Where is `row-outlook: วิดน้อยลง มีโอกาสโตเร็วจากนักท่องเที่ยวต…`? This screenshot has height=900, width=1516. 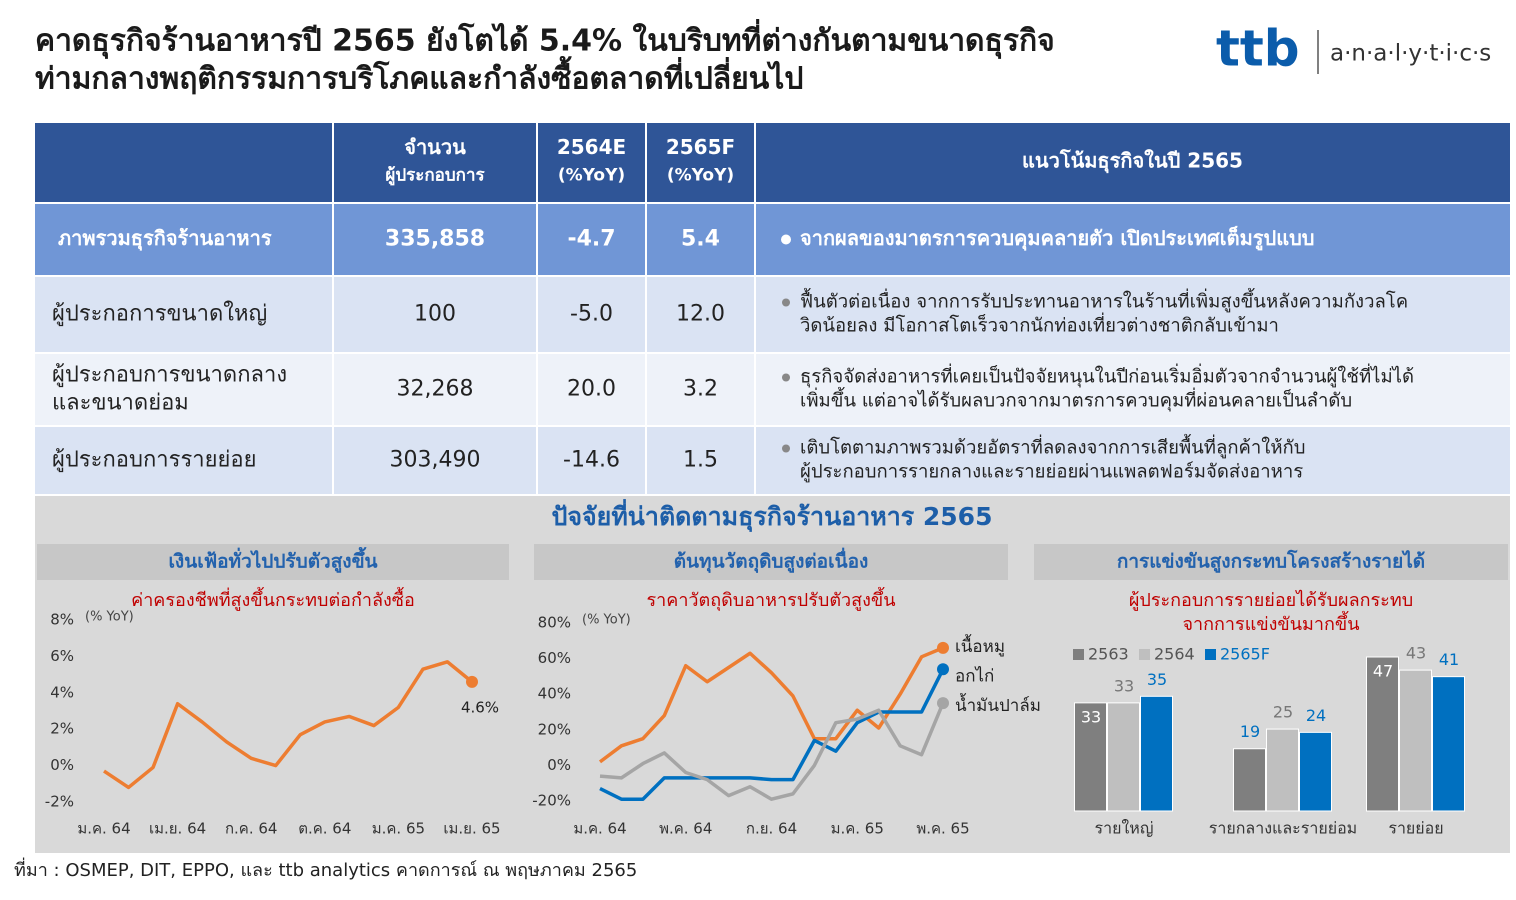 row-outlook: วิดน้อยลง มีโอกาสโตเร็วจากนักท่องเที่ยวต… is located at coordinates (1039, 325).